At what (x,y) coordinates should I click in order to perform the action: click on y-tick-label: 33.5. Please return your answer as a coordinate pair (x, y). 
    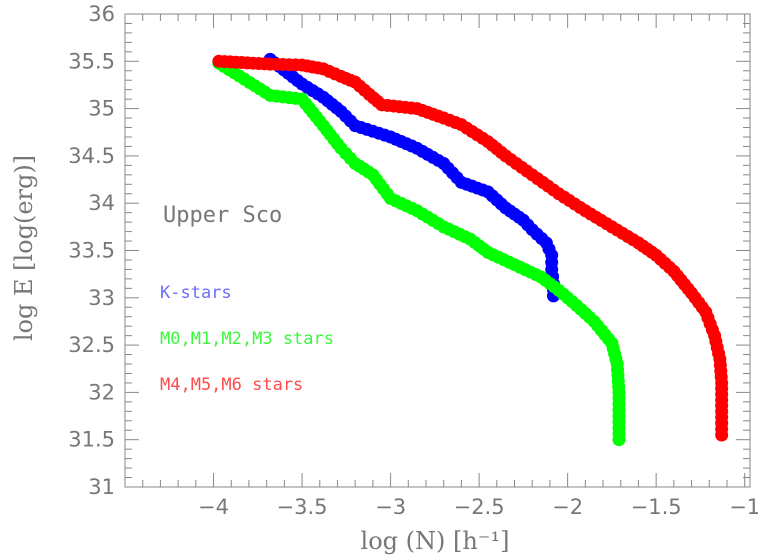
    Looking at the image, I should click on (91, 251).